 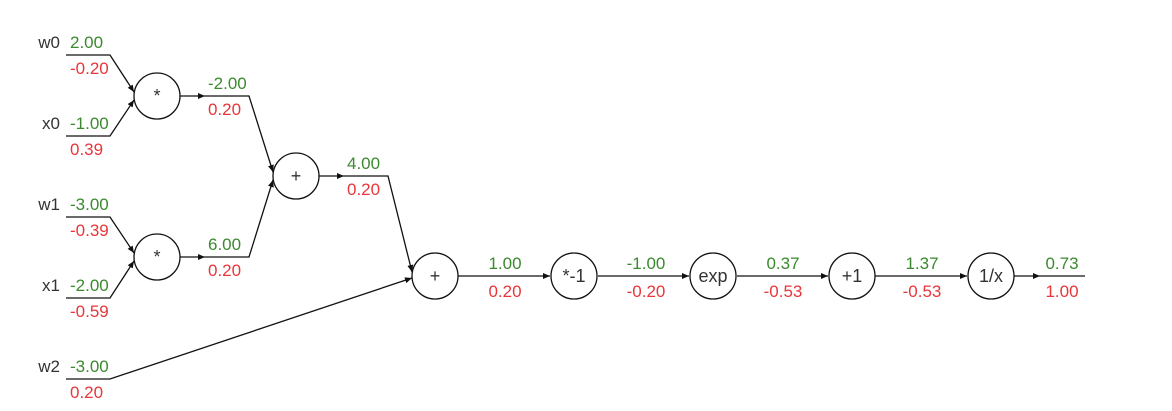 I want to click on input-w0: w0 2.00 -0.20, so click(x=72, y=55).